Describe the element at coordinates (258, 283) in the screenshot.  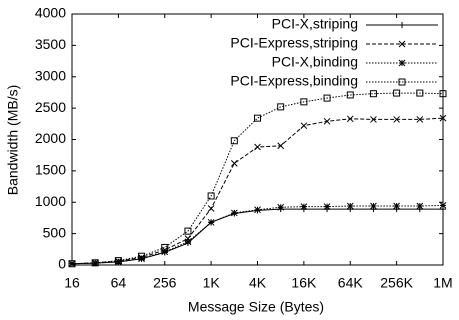
I see `x-tick-label: 4K` at that location.